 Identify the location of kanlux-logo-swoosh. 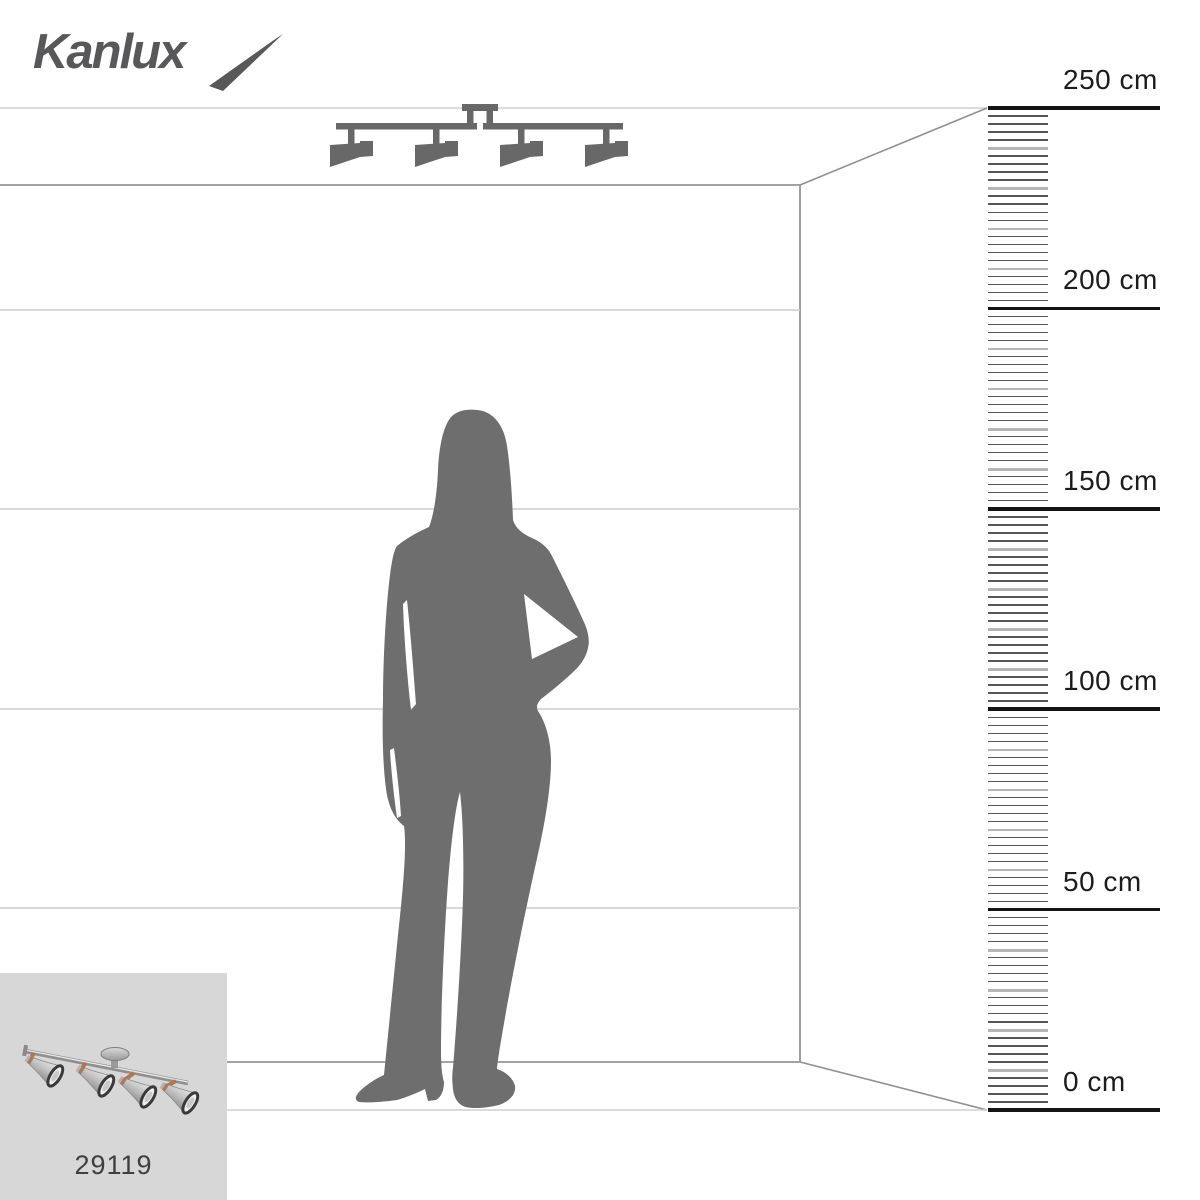
(246, 62).